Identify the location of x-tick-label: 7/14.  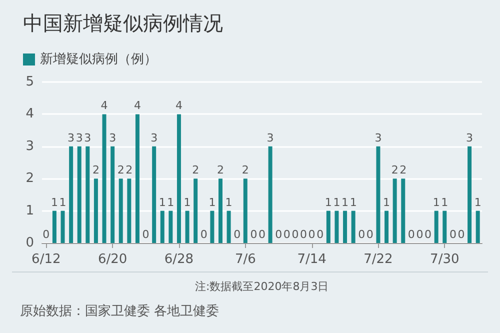
(311, 259).